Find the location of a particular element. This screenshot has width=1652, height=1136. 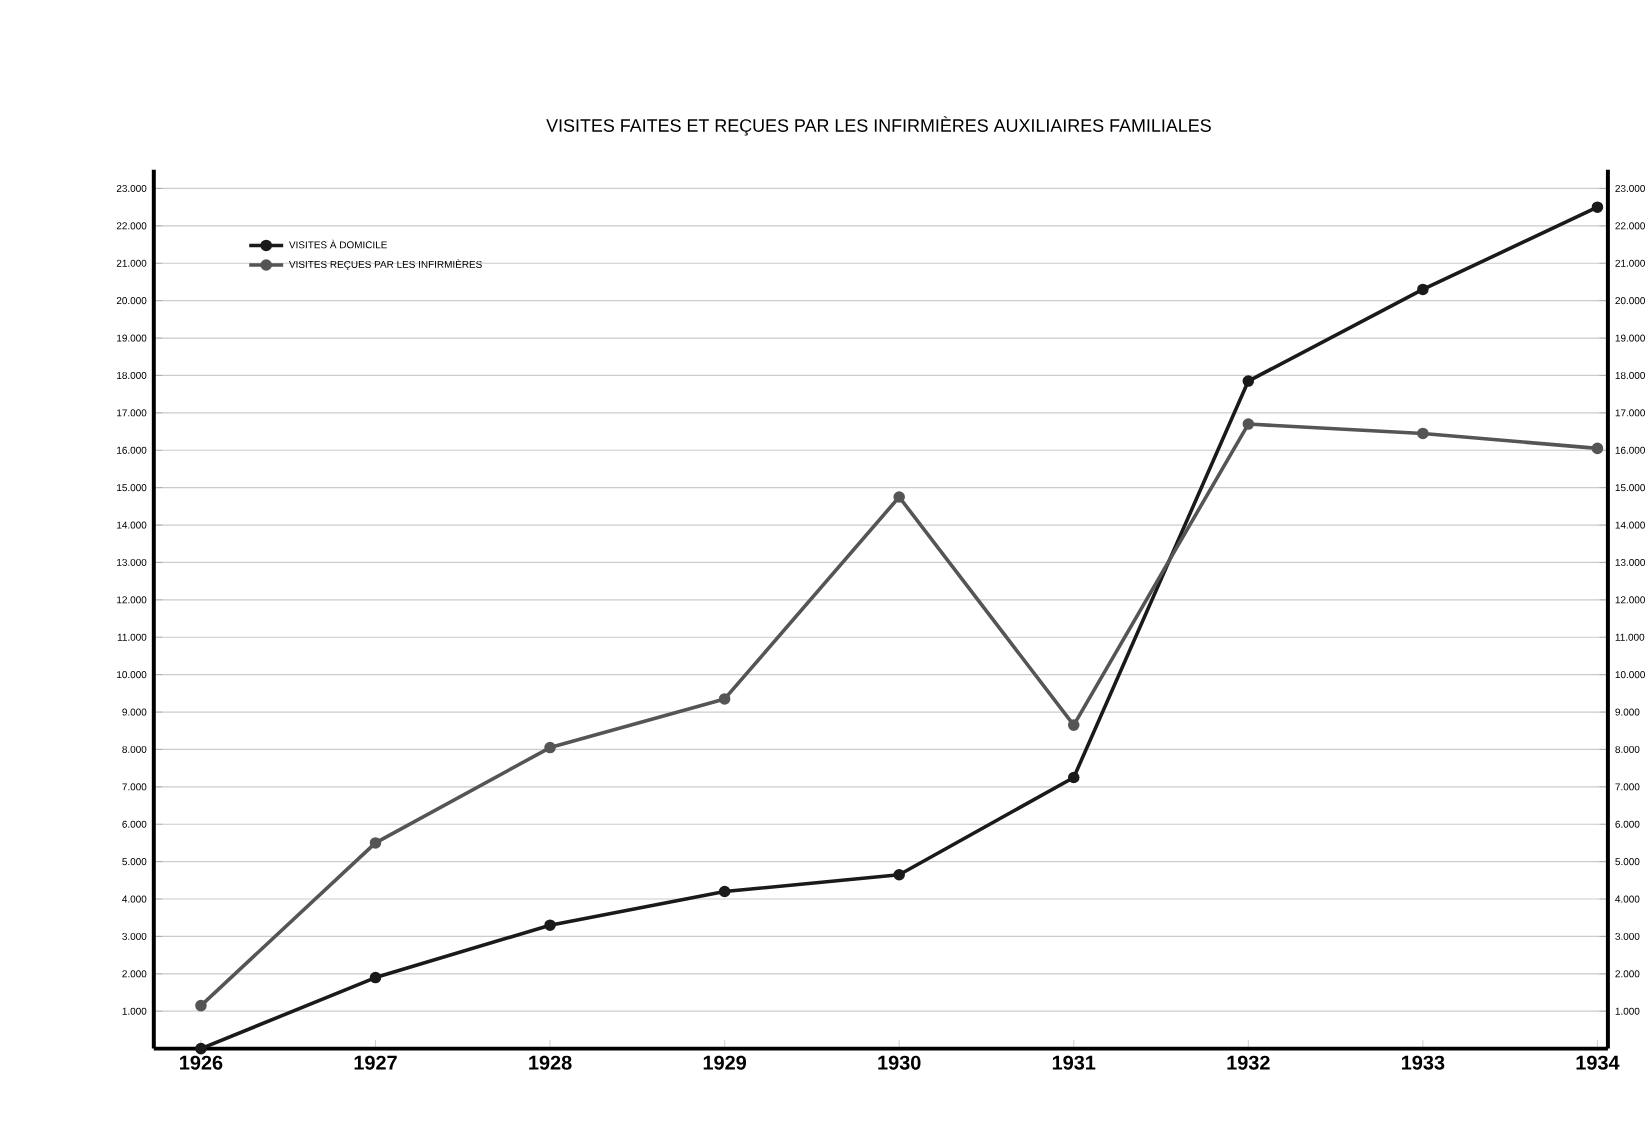

x-tick-label: 1933 is located at coordinates (1423, 1062).